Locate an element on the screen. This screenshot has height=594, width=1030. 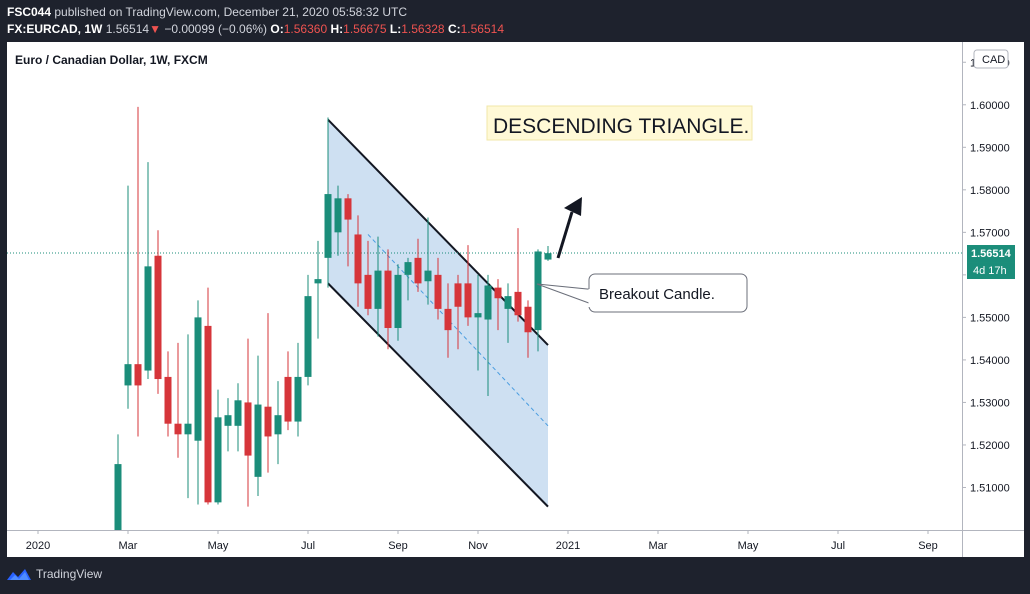
symbol-label: FX:EURCAD, 1W is located at coordinates (55, 29).